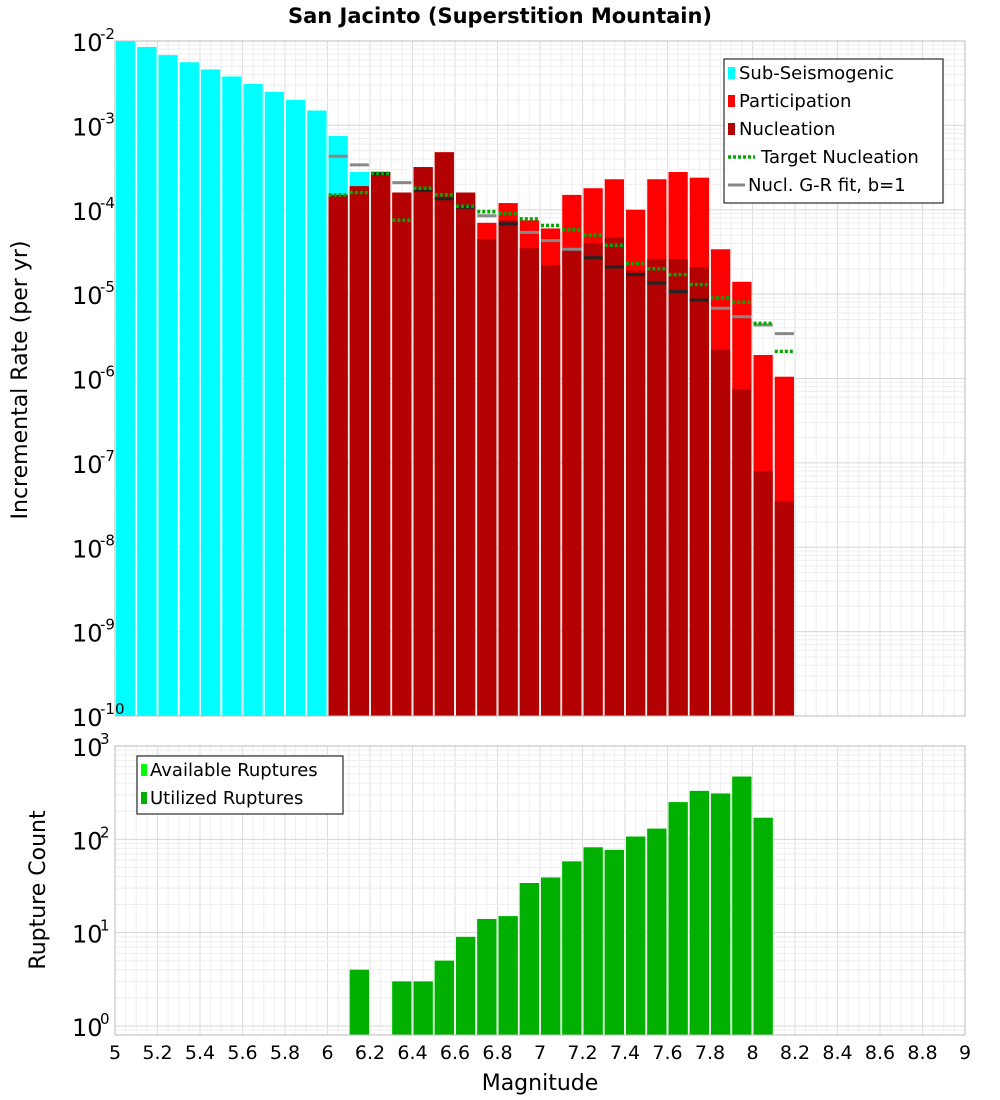  What do you see at coordinates (752, 1053) in the screenshot?
I see `x-tick-label: 8` at bounding box center [752, 1053].